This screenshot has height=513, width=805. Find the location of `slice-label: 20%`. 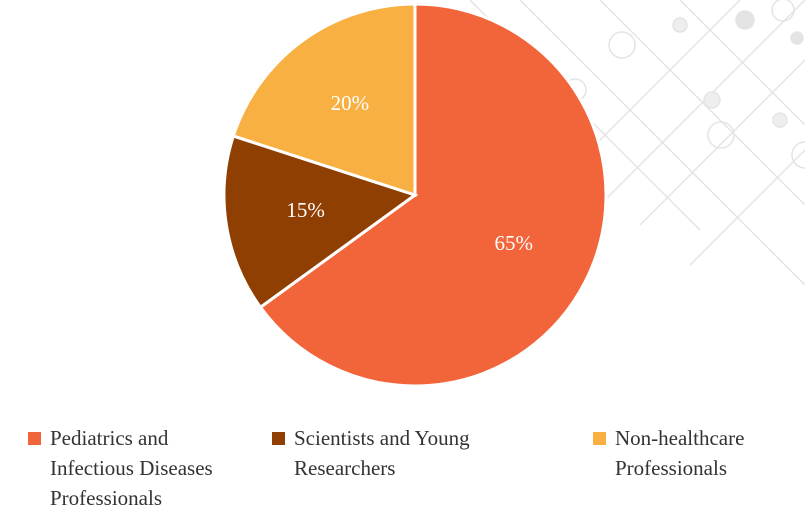

slice-label: 20% is located at coordinates (350, 103).